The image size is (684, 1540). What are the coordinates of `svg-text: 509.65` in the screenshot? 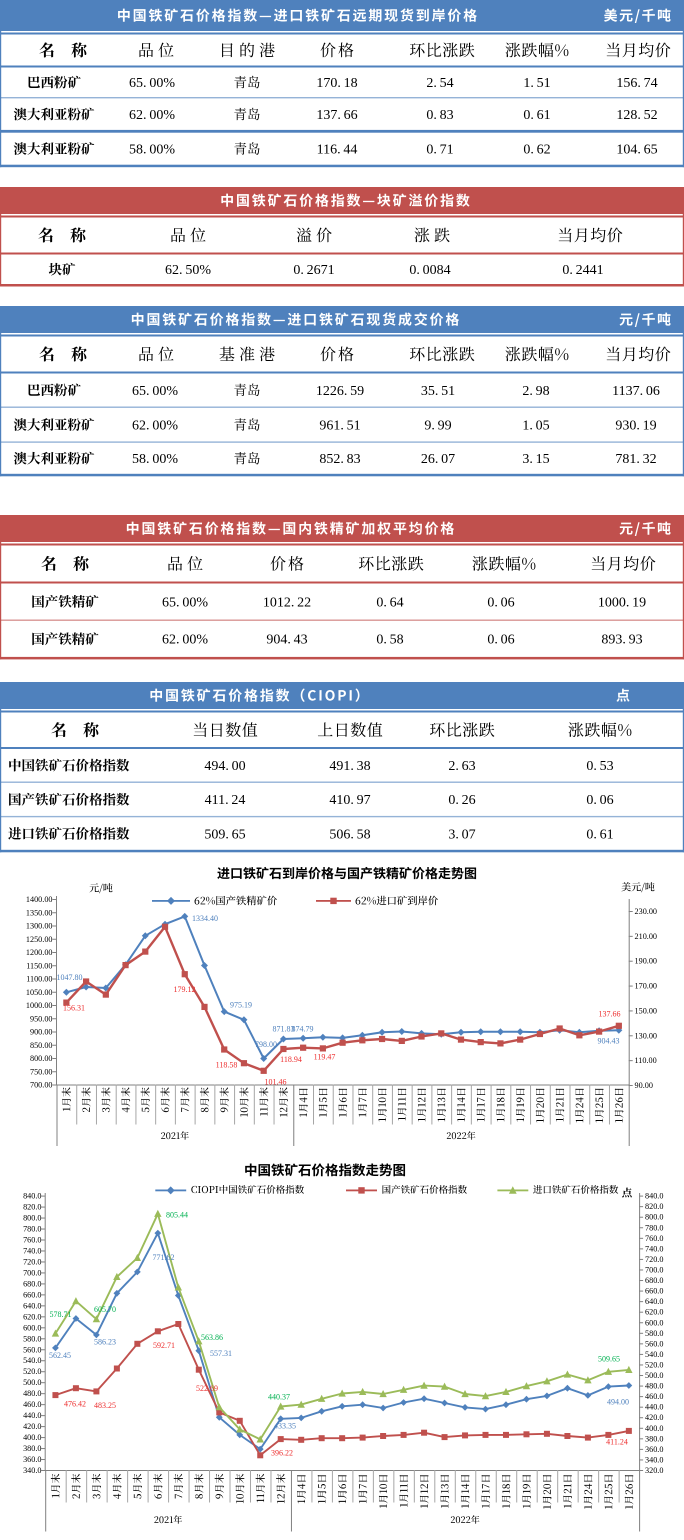 It's located at (609, 1359).